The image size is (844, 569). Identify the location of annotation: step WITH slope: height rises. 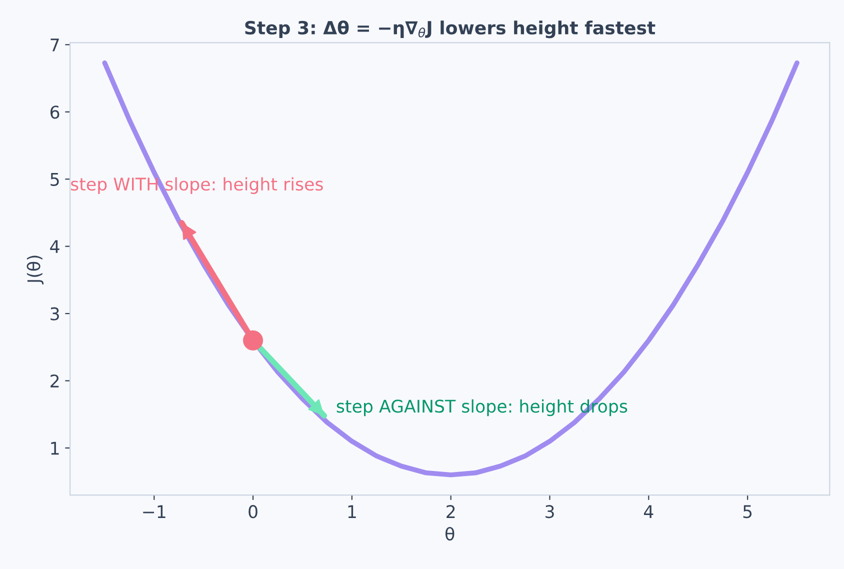
(197, 185).